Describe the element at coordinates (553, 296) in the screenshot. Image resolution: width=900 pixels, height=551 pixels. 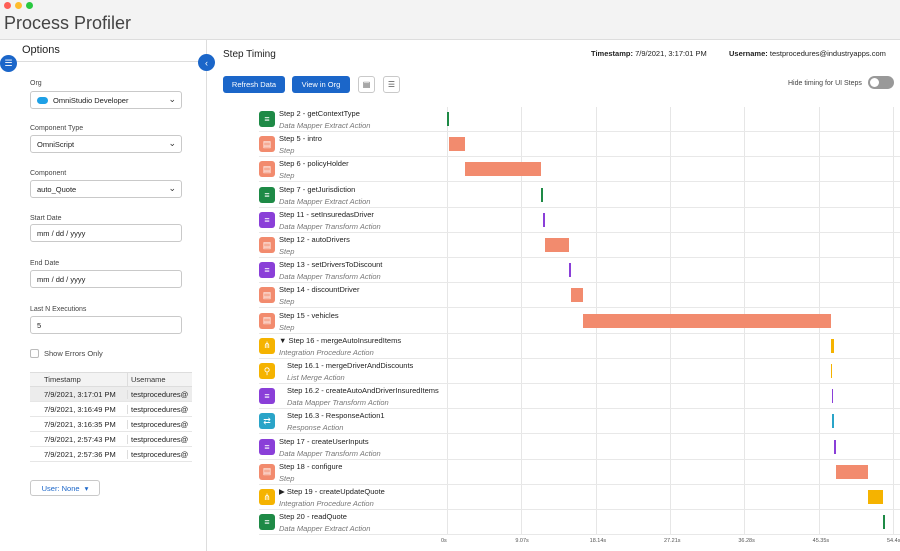
I see `step-row: ▤ Step 14 - discountDriver Step` at that location.